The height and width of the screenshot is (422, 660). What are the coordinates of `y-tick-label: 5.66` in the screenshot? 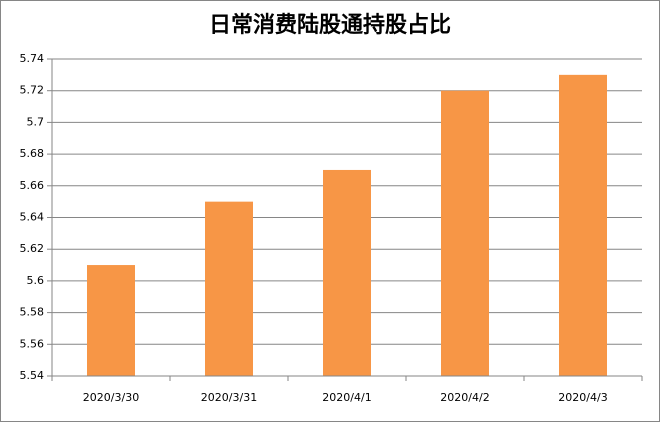 It's located at (32, 185).